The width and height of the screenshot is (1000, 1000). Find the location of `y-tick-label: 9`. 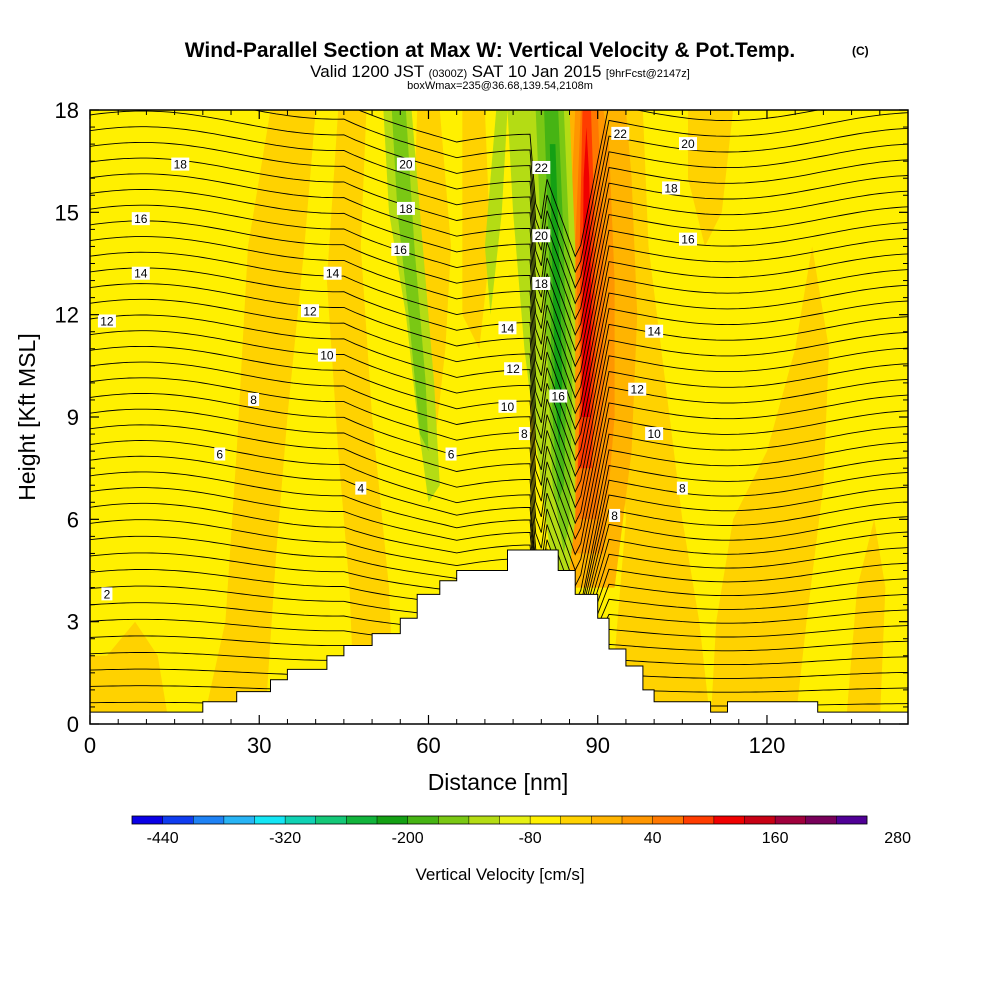

y-tick-label: 9 is located at coordinates (73, 417).